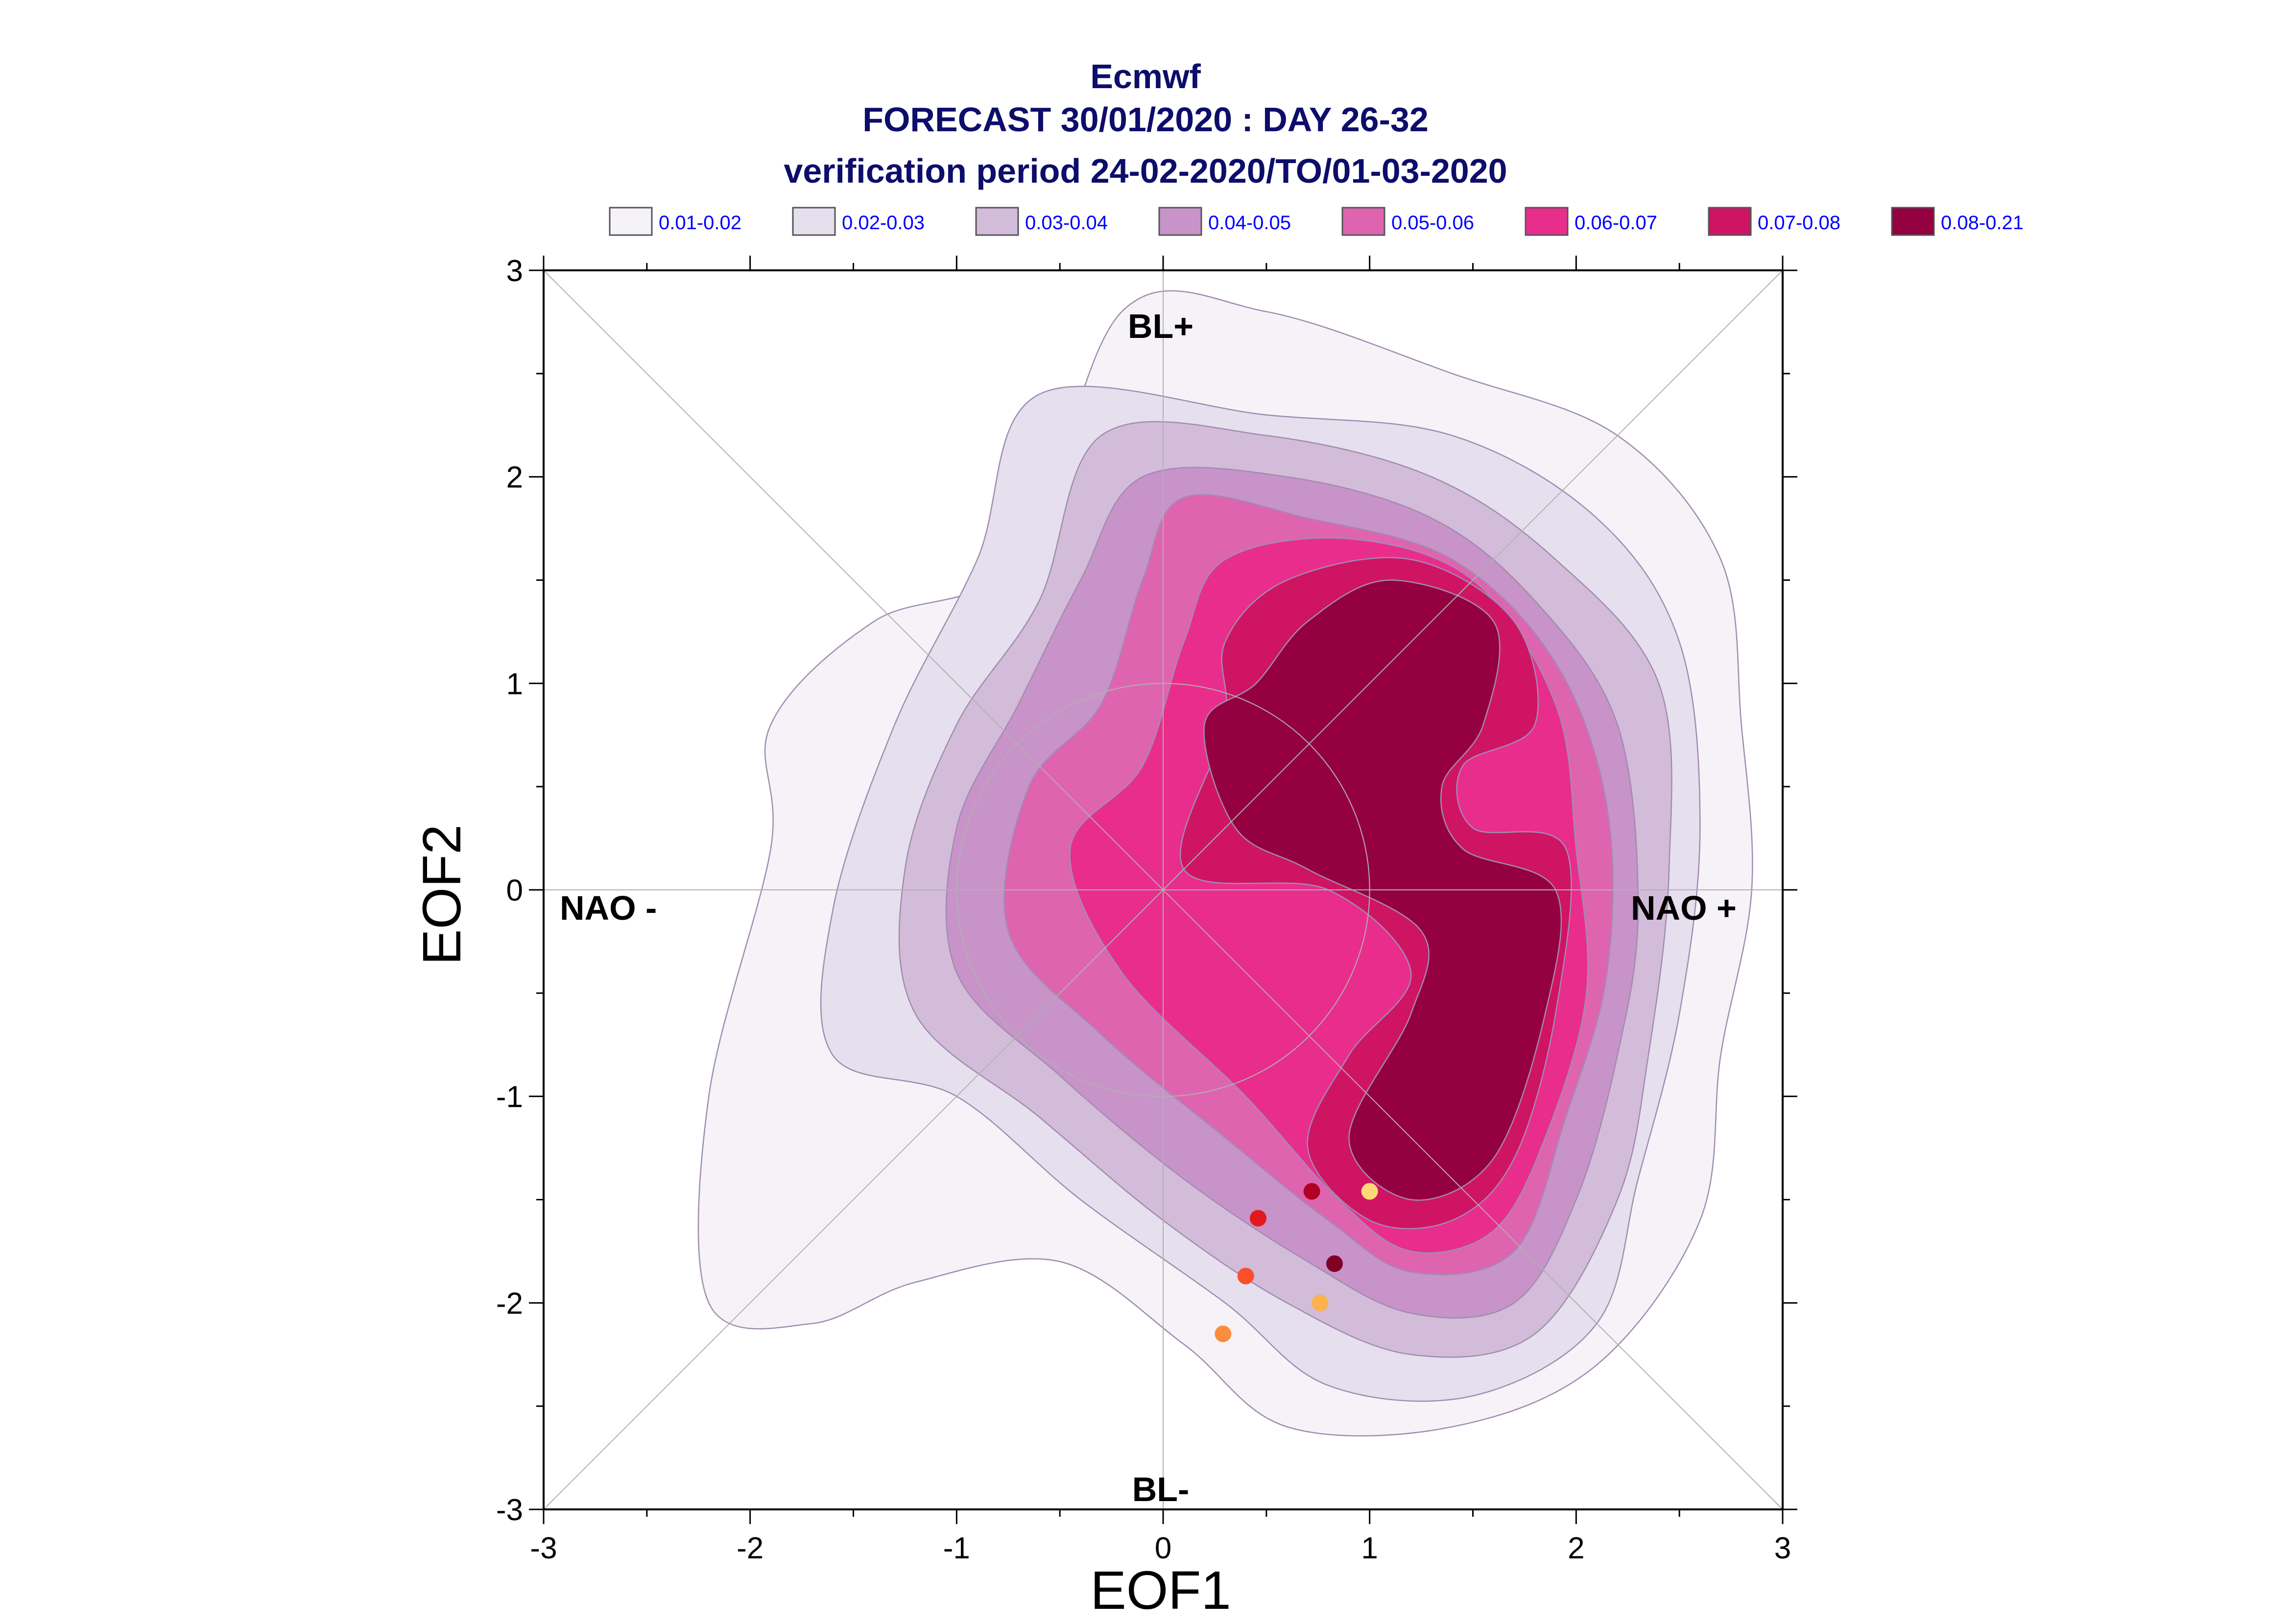  Describe the element at coordinates (1160, 1590) in the screenshot. I see `x-axis-label: EOF1` at that location.